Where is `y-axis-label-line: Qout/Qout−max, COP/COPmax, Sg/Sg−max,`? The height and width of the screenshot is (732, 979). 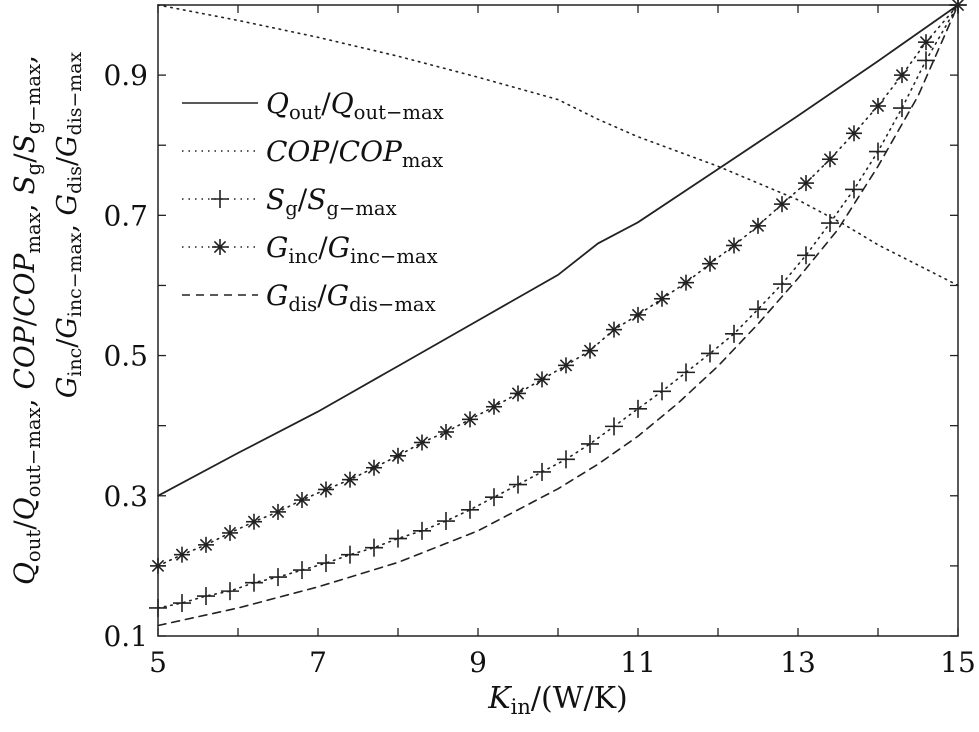 y-axis-label-line: Qout/Qout−max, COP/COPmax, Sg/Sg−max, is located at coordinates (26, 320).